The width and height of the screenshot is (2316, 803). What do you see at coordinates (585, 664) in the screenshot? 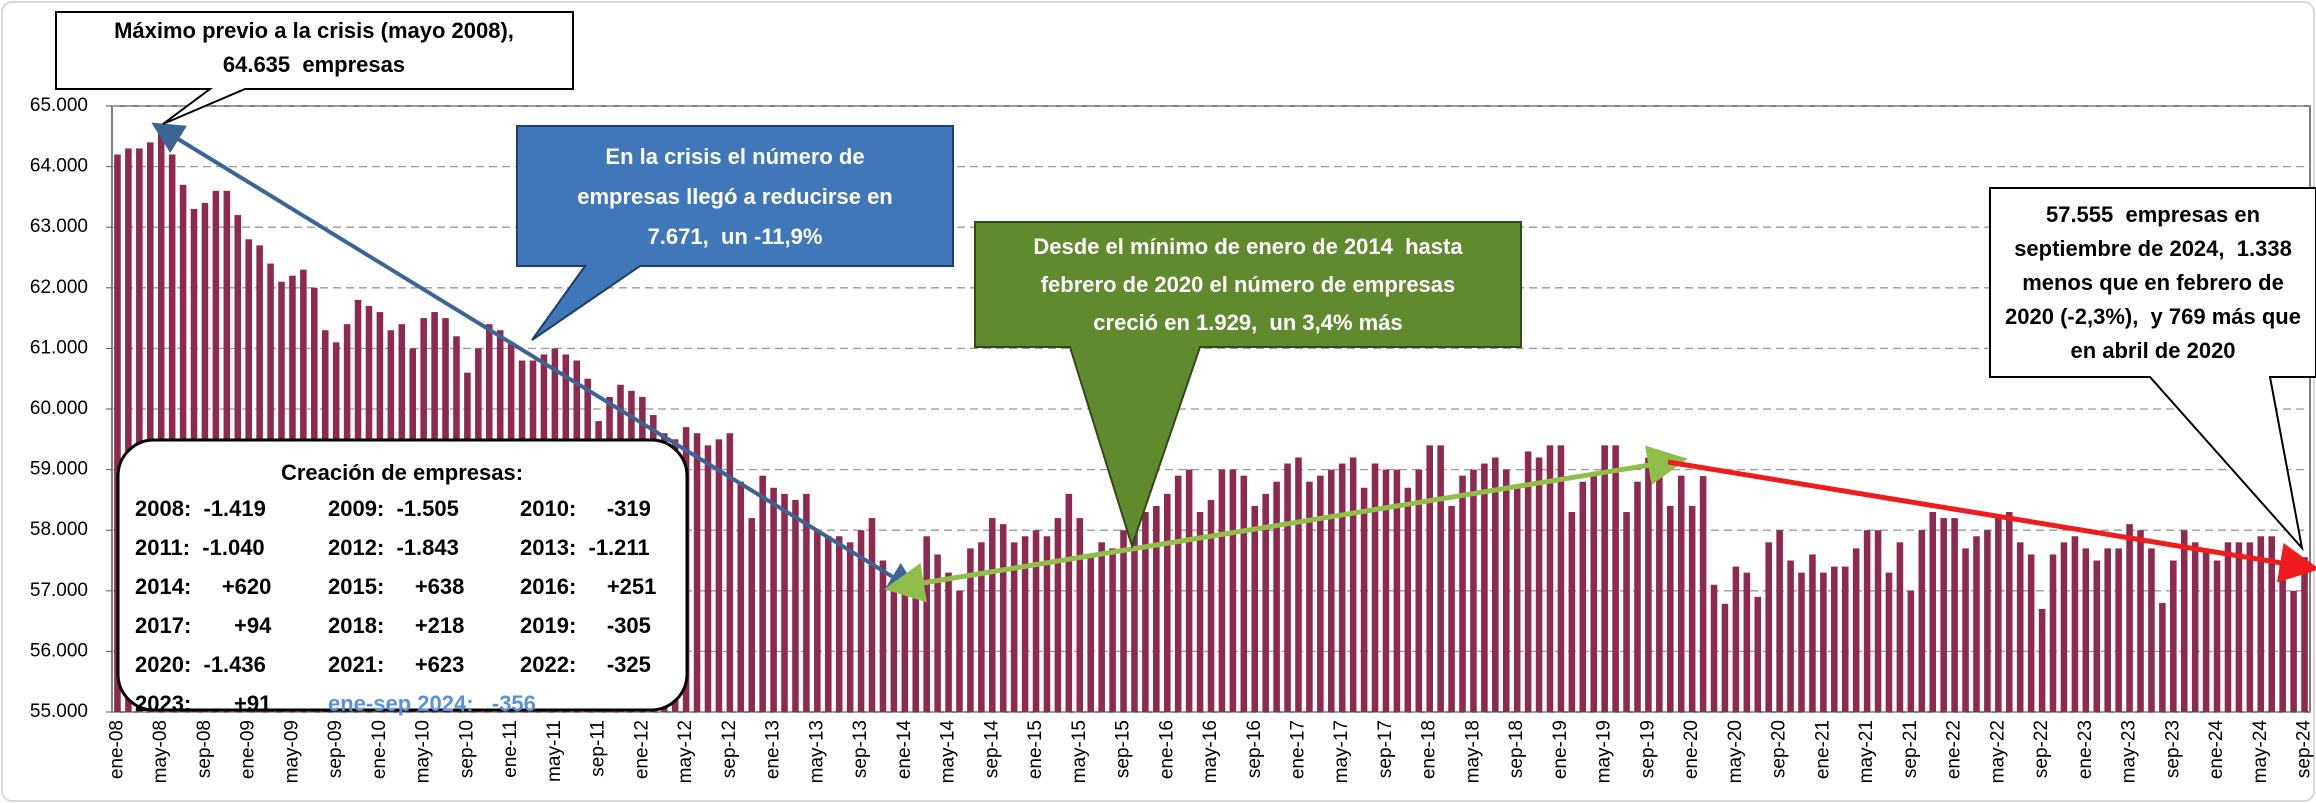
I see `creation-entry: 2022: -325` at bounding box center [585, 664].